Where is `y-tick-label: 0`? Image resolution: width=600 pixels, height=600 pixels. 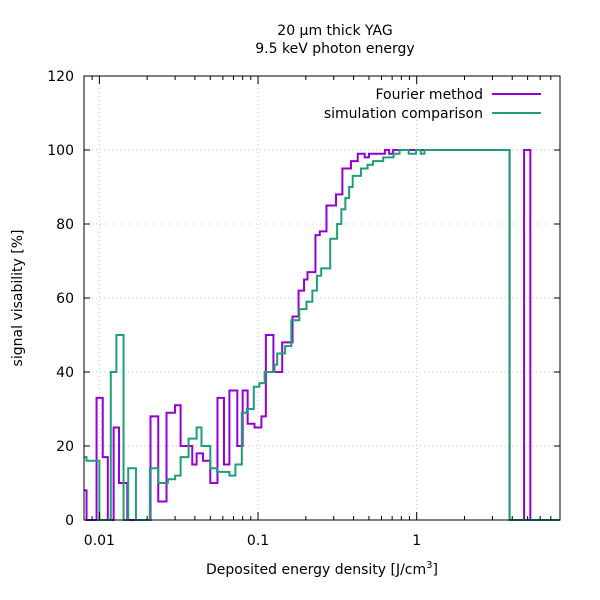 y-tick-label: 0 is located at coordinates (69, 521).